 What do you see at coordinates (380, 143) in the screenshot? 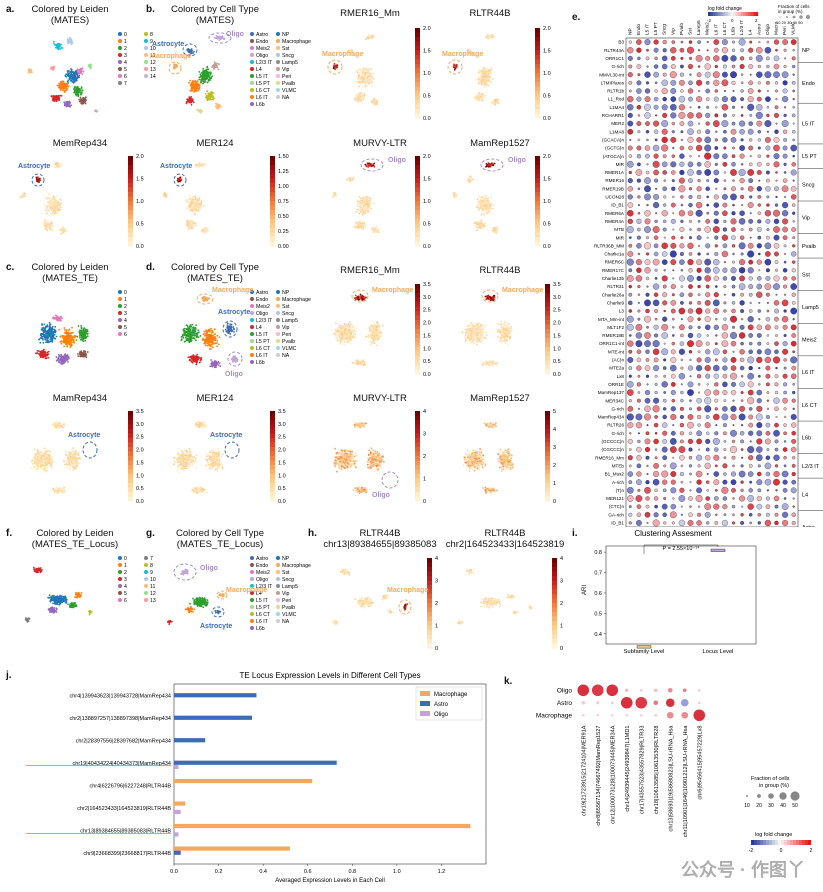
I see `umap-title-r2-2: MURVY-LTR` at bounding box center [380, 143].